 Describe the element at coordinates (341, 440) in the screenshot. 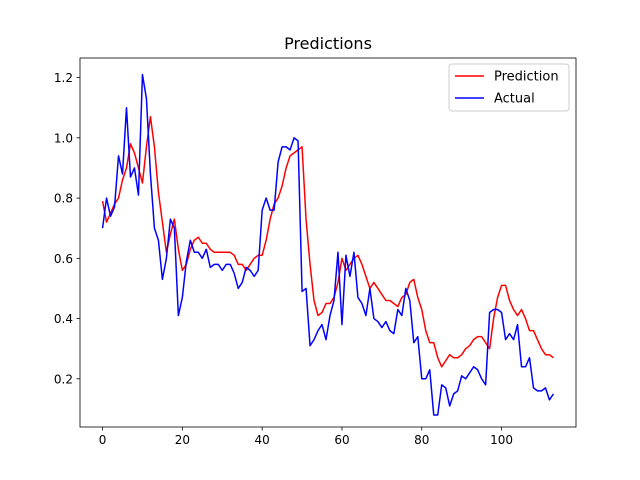

I see `x-tick-label: 60` at that location.